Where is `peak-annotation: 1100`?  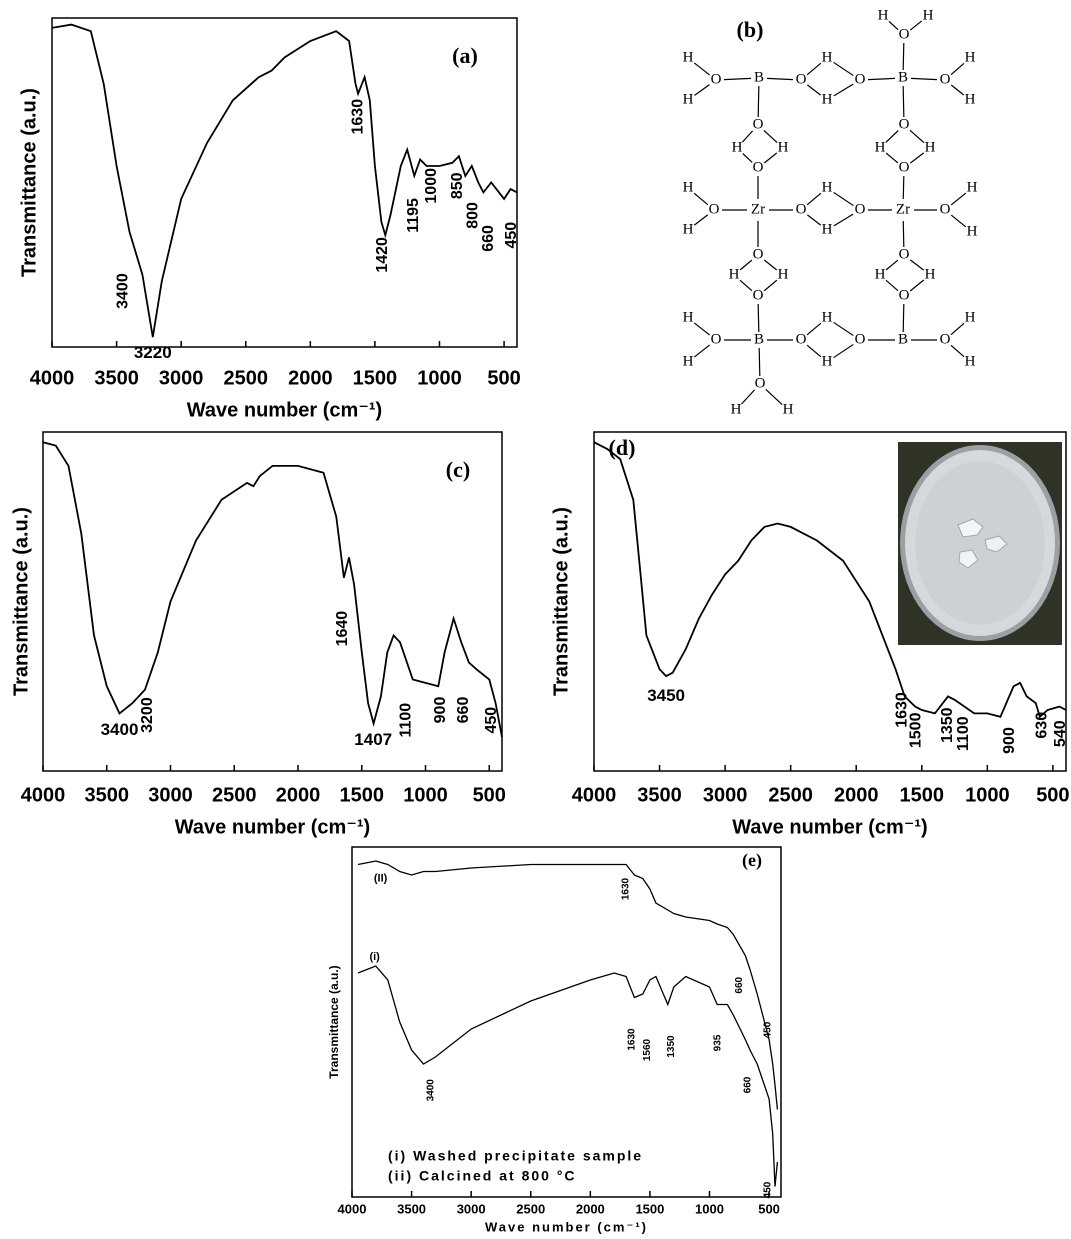
peak-annotation: 1100 is located at coordinates (406, 720).